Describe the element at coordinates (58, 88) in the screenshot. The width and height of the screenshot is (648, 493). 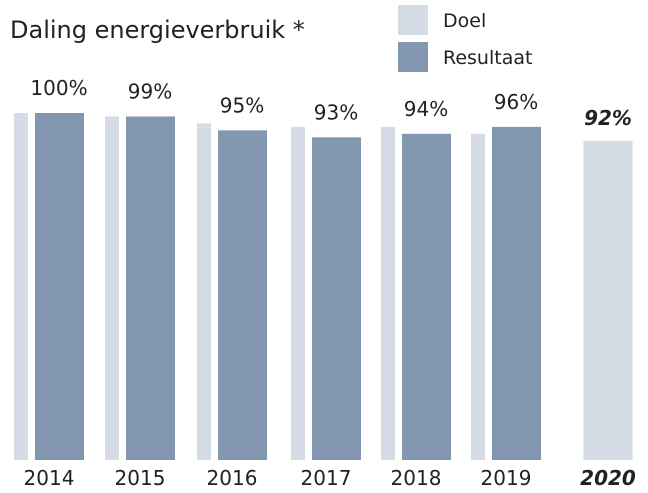
I see `value-label: 100%` at that location.